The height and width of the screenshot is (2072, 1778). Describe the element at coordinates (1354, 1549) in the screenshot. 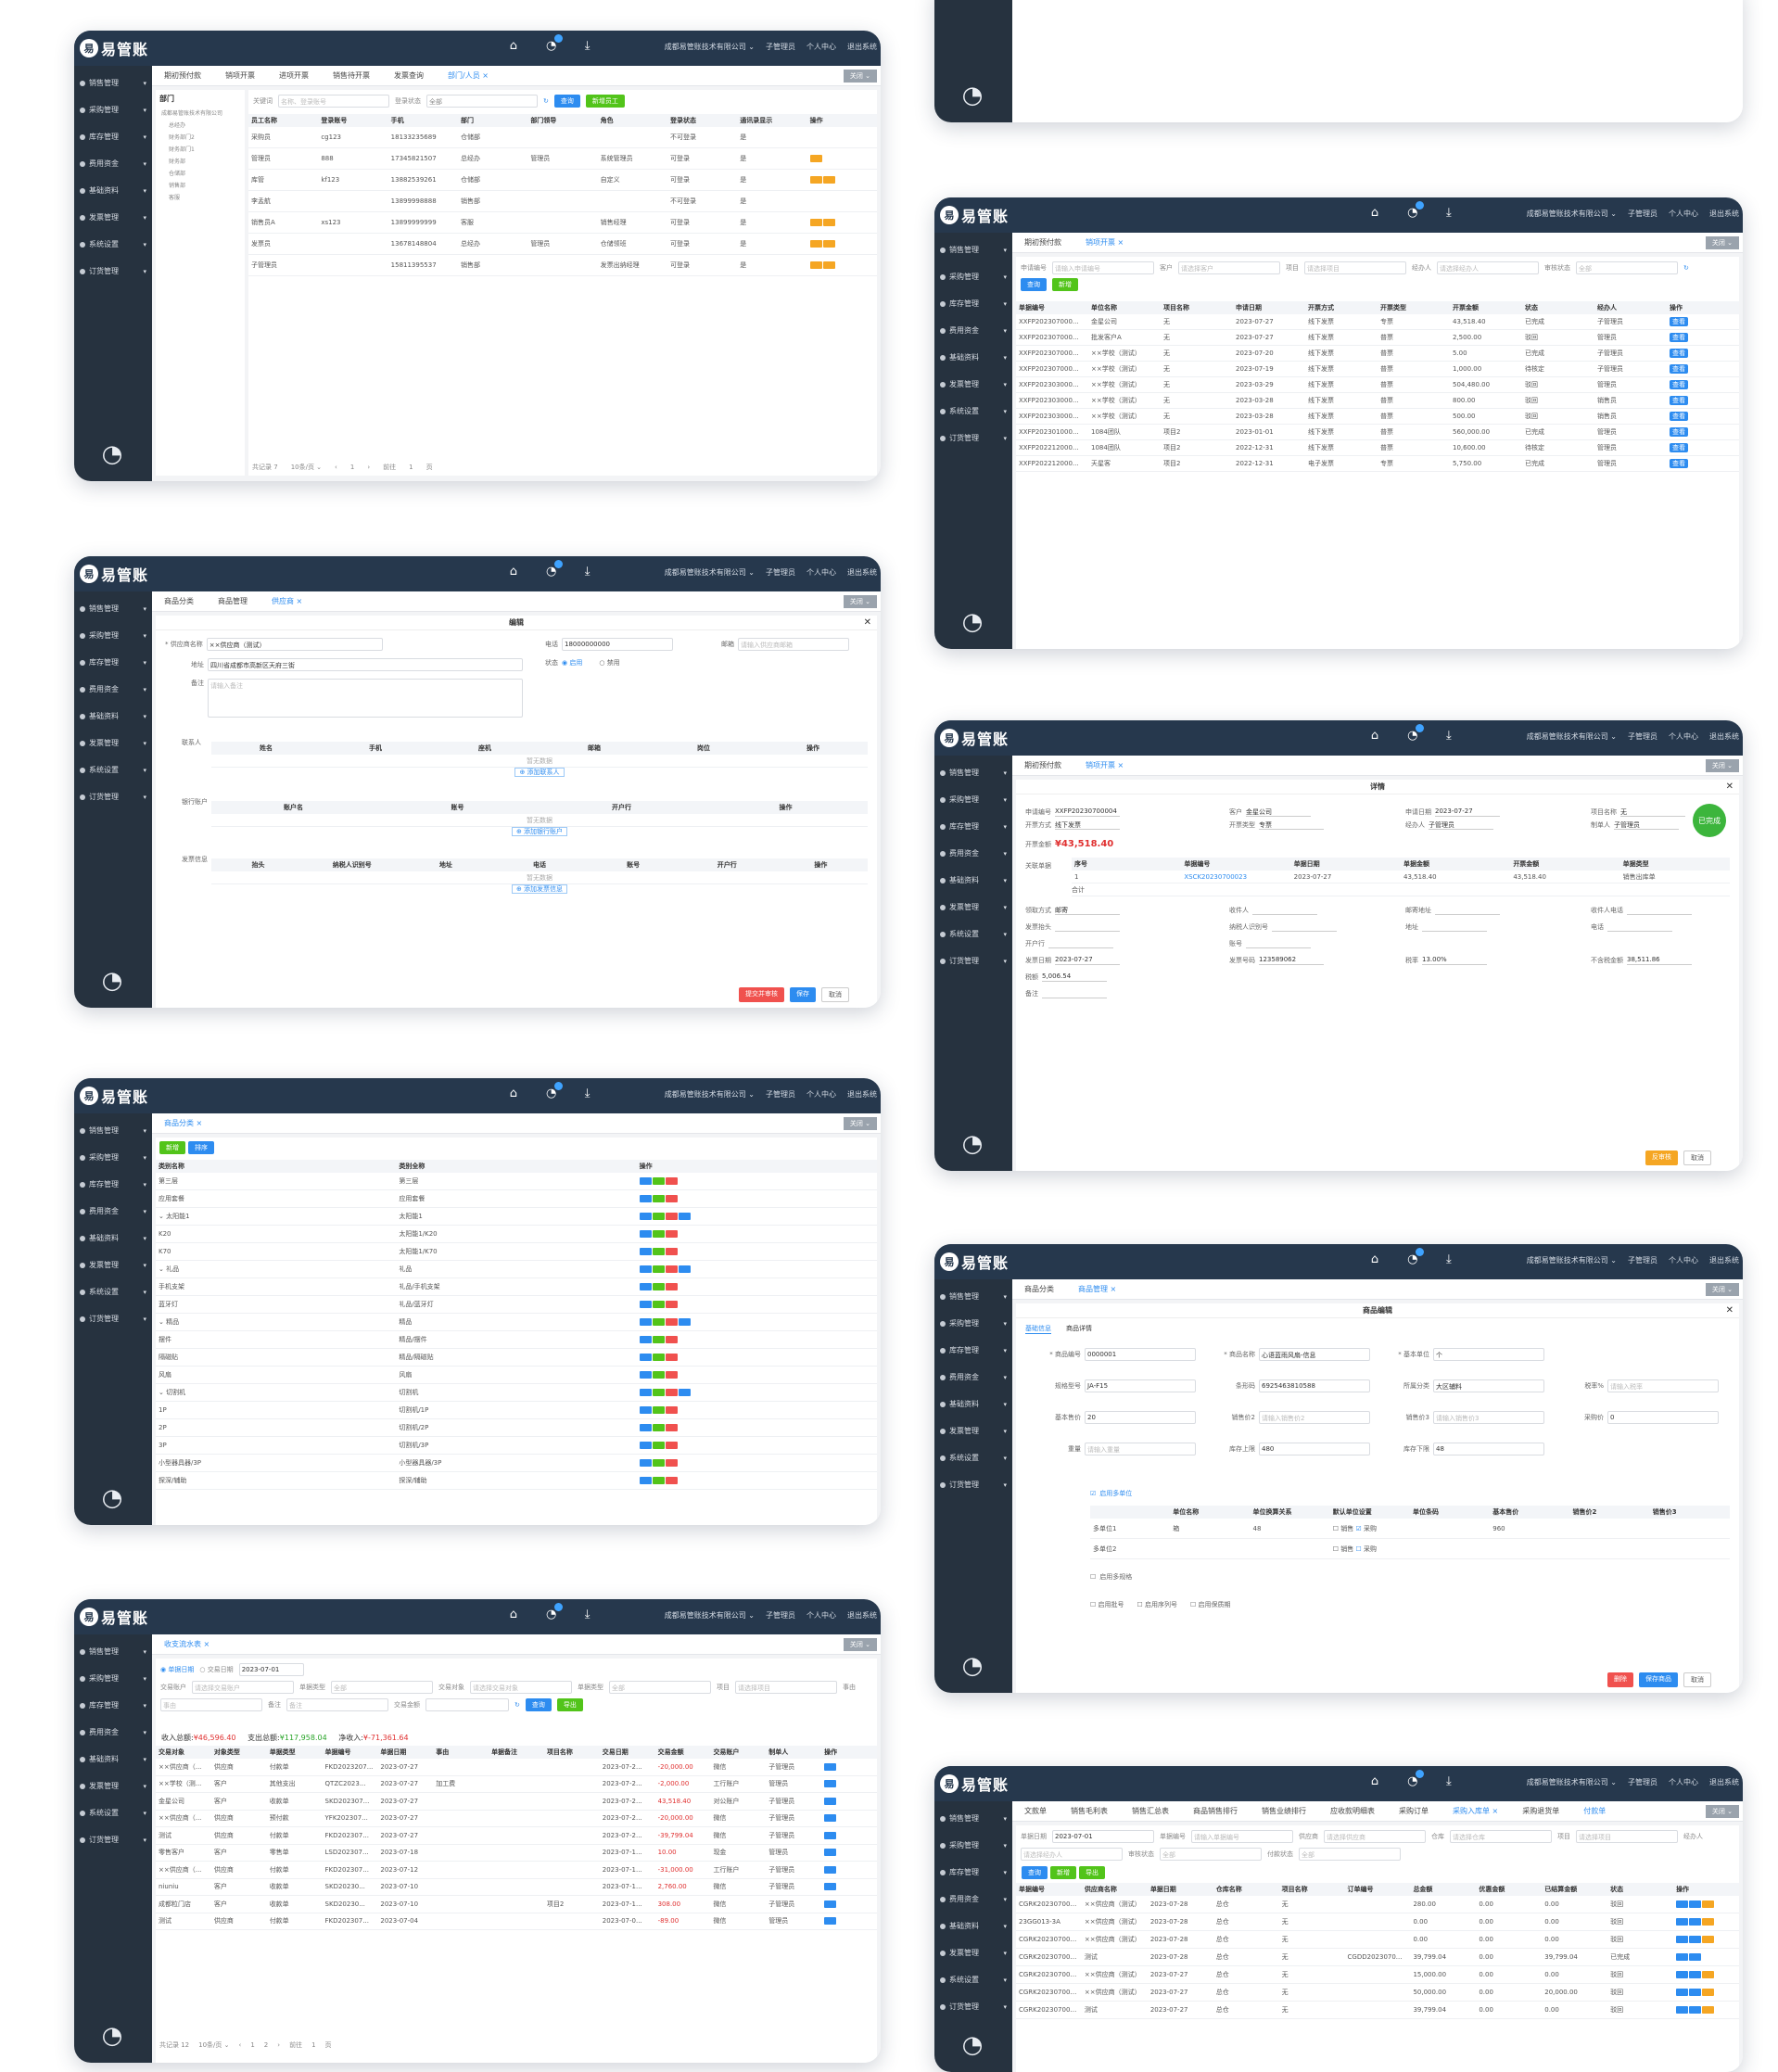

I see `default-unit-checkboxes: ☐ 销售 ☐ 采购` at that location.